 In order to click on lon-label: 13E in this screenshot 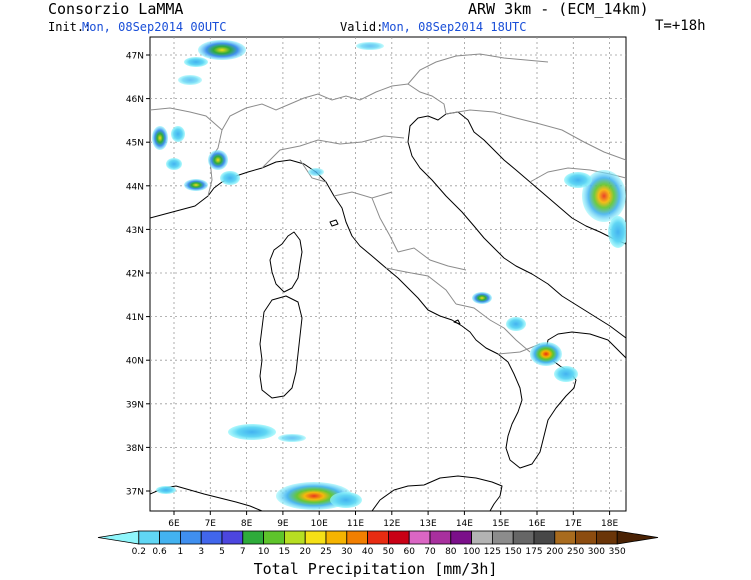, I will do `click(428, 524)`.